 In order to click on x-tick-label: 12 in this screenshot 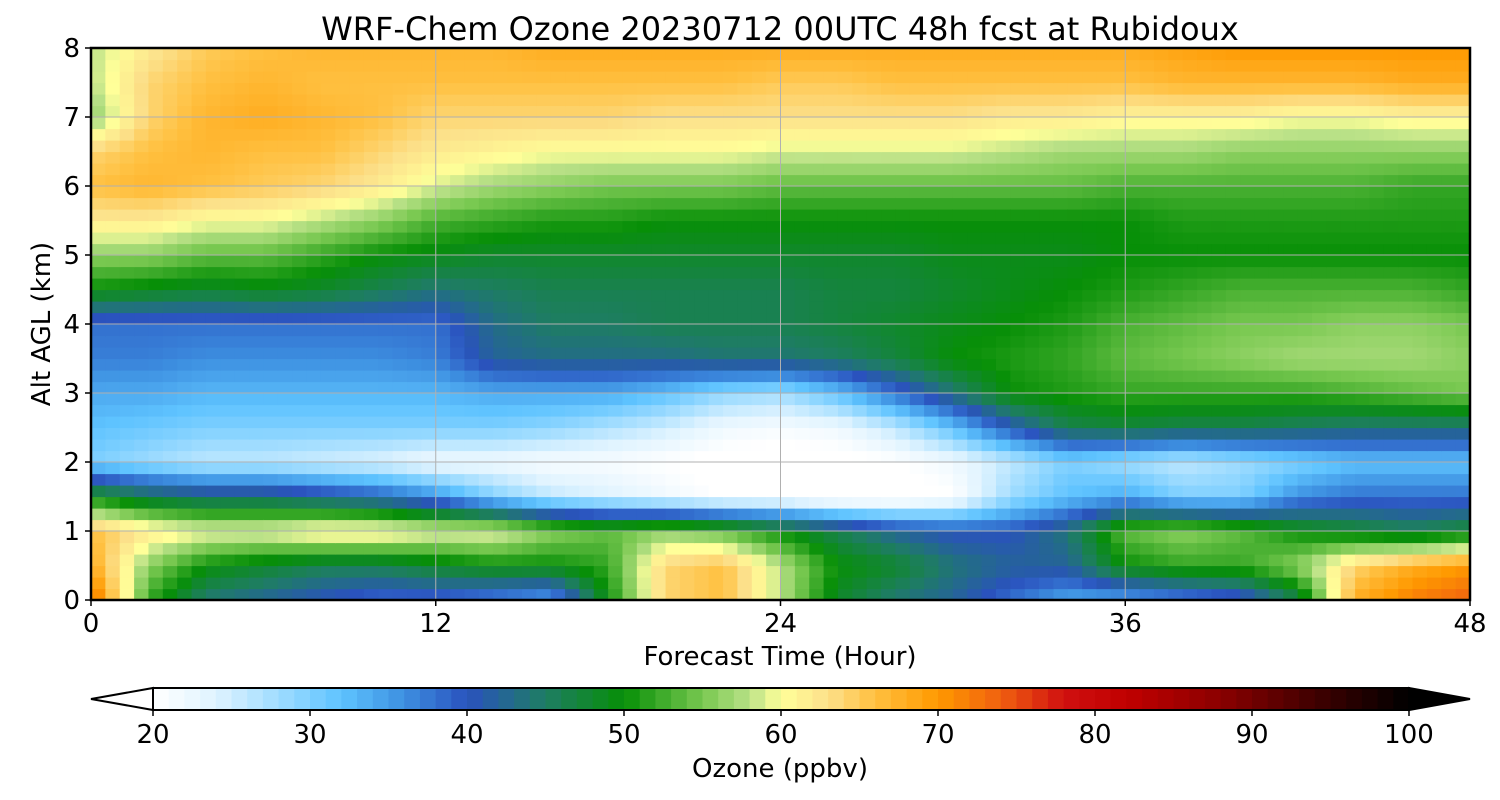, I will do `click(435, 624)`.